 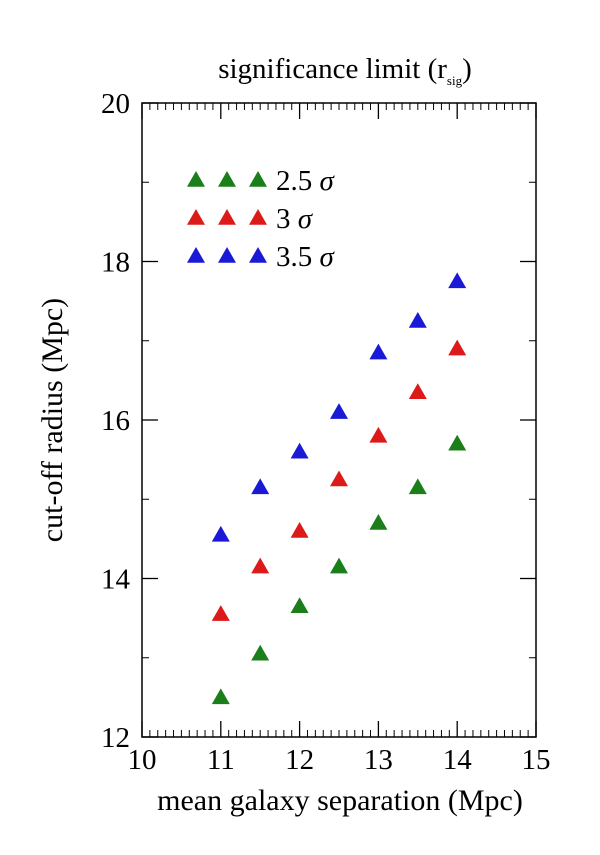 What do you see at coordinates (115, 263) in the screenshot?
I see `y-tick-label: 18` at bounding box center [115, 263].